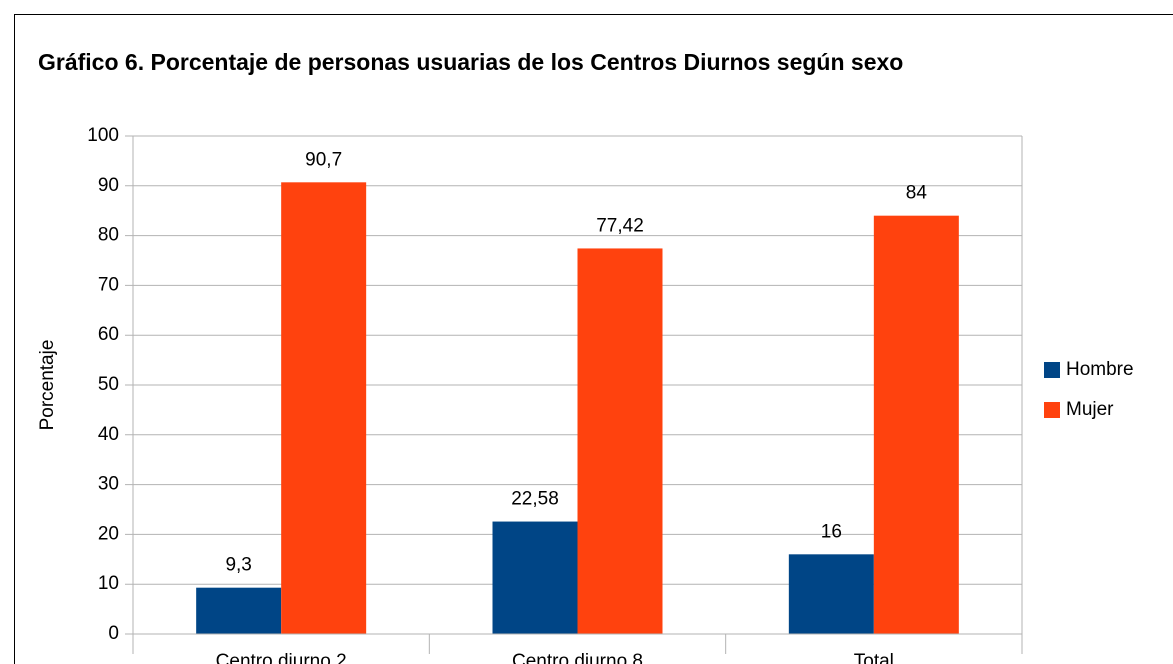  What do you see at coordinates (108, 533) in the screenshot?
I see `y-tick-label: 20` at bounding box center [108, 533].